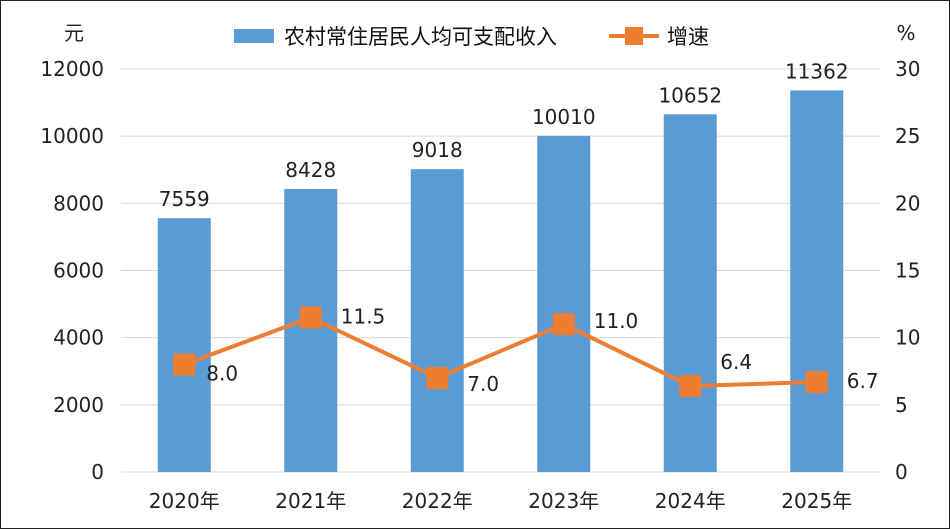 Image resolution: width=950 pixels, height=529 pixels. What do you see at coordinates (564, 117) in the screenshot?
I see `income-bar-label: 10010` at bounding box center [564, 117].